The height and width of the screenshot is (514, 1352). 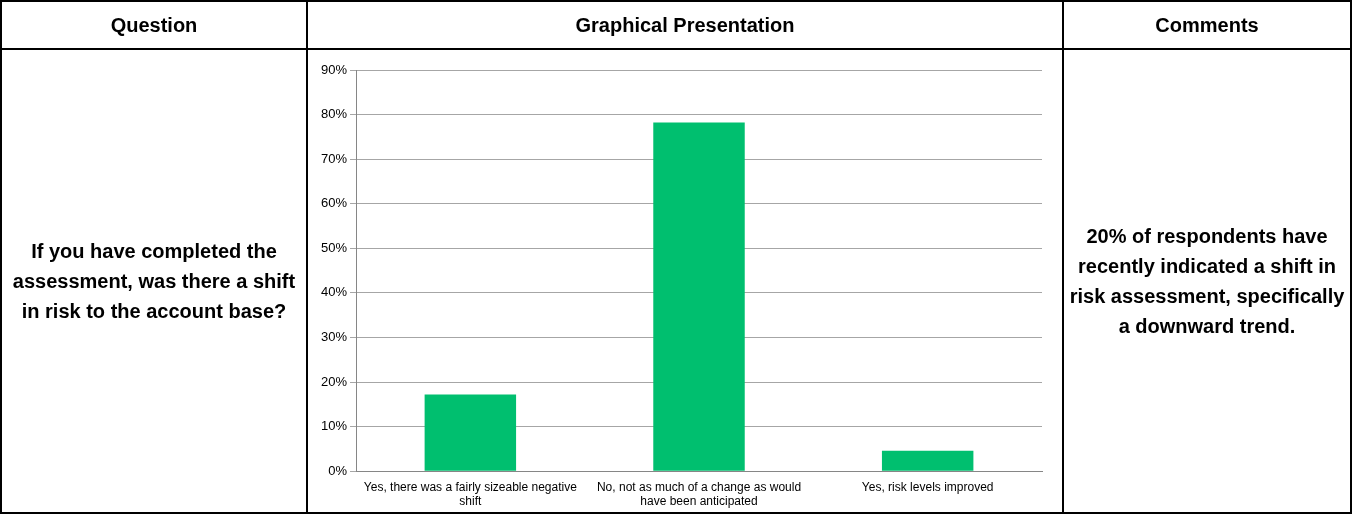 What do you see at coordinates (699, 494) in the screenshot?
I see `x-tick-label: No, not as much of a change as would have been anticipated` at bounding box center [699, 494].